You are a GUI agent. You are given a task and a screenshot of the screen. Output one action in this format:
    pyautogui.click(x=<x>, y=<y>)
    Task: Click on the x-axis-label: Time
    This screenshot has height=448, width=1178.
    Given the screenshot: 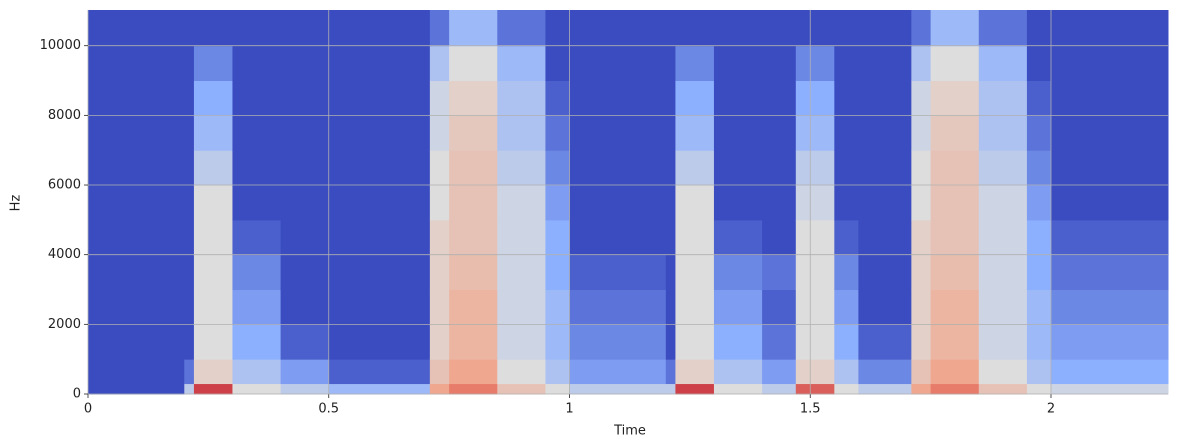 What is the action you would take?
    pyautogui.click(x=629, y=431)
    